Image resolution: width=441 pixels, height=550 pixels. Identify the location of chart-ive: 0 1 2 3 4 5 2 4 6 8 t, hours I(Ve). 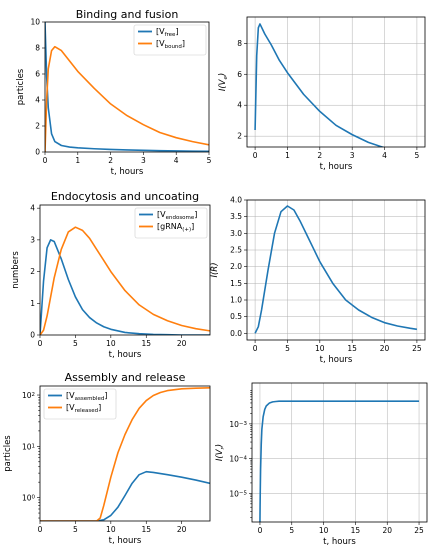
(322, 94).